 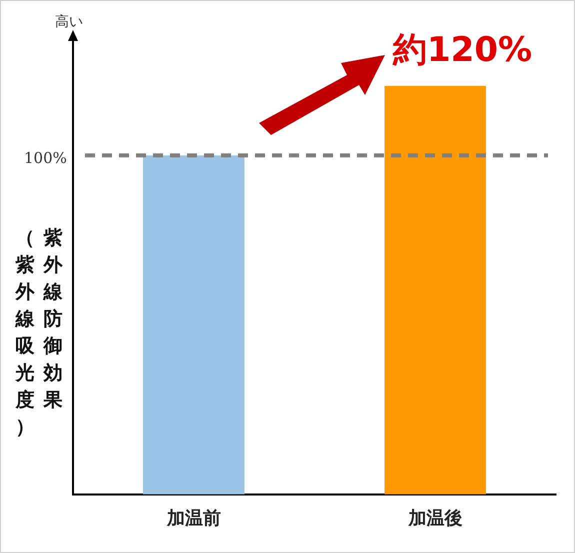 What do you see at coordinates (462, 50) in the screenshot?
I see `text: 約120%` at bounding box center [462, 50].